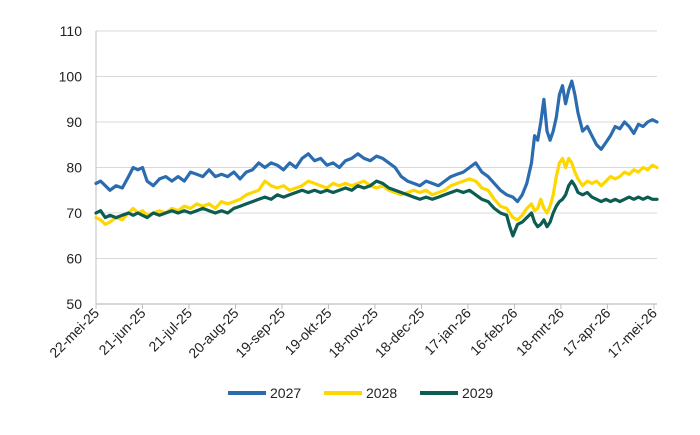 The height and width of the screenshot is (435, 700). I want to click on x-tick-label: 18-nov-25, so click(353, 333).